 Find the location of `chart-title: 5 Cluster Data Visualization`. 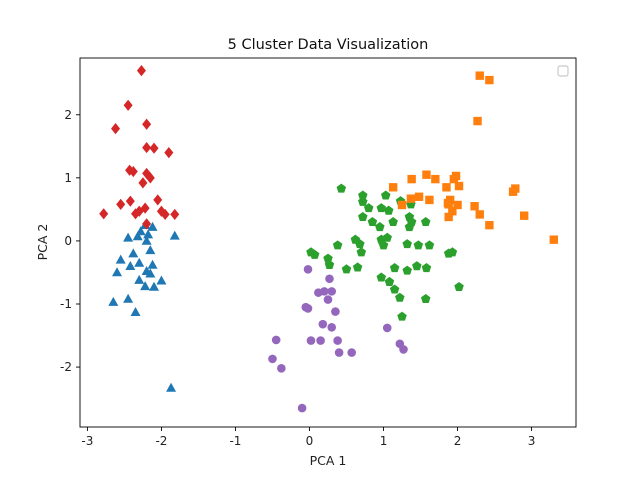

chart-title: 5 Cluster Data Visualization is located at coordinates (328, 45).